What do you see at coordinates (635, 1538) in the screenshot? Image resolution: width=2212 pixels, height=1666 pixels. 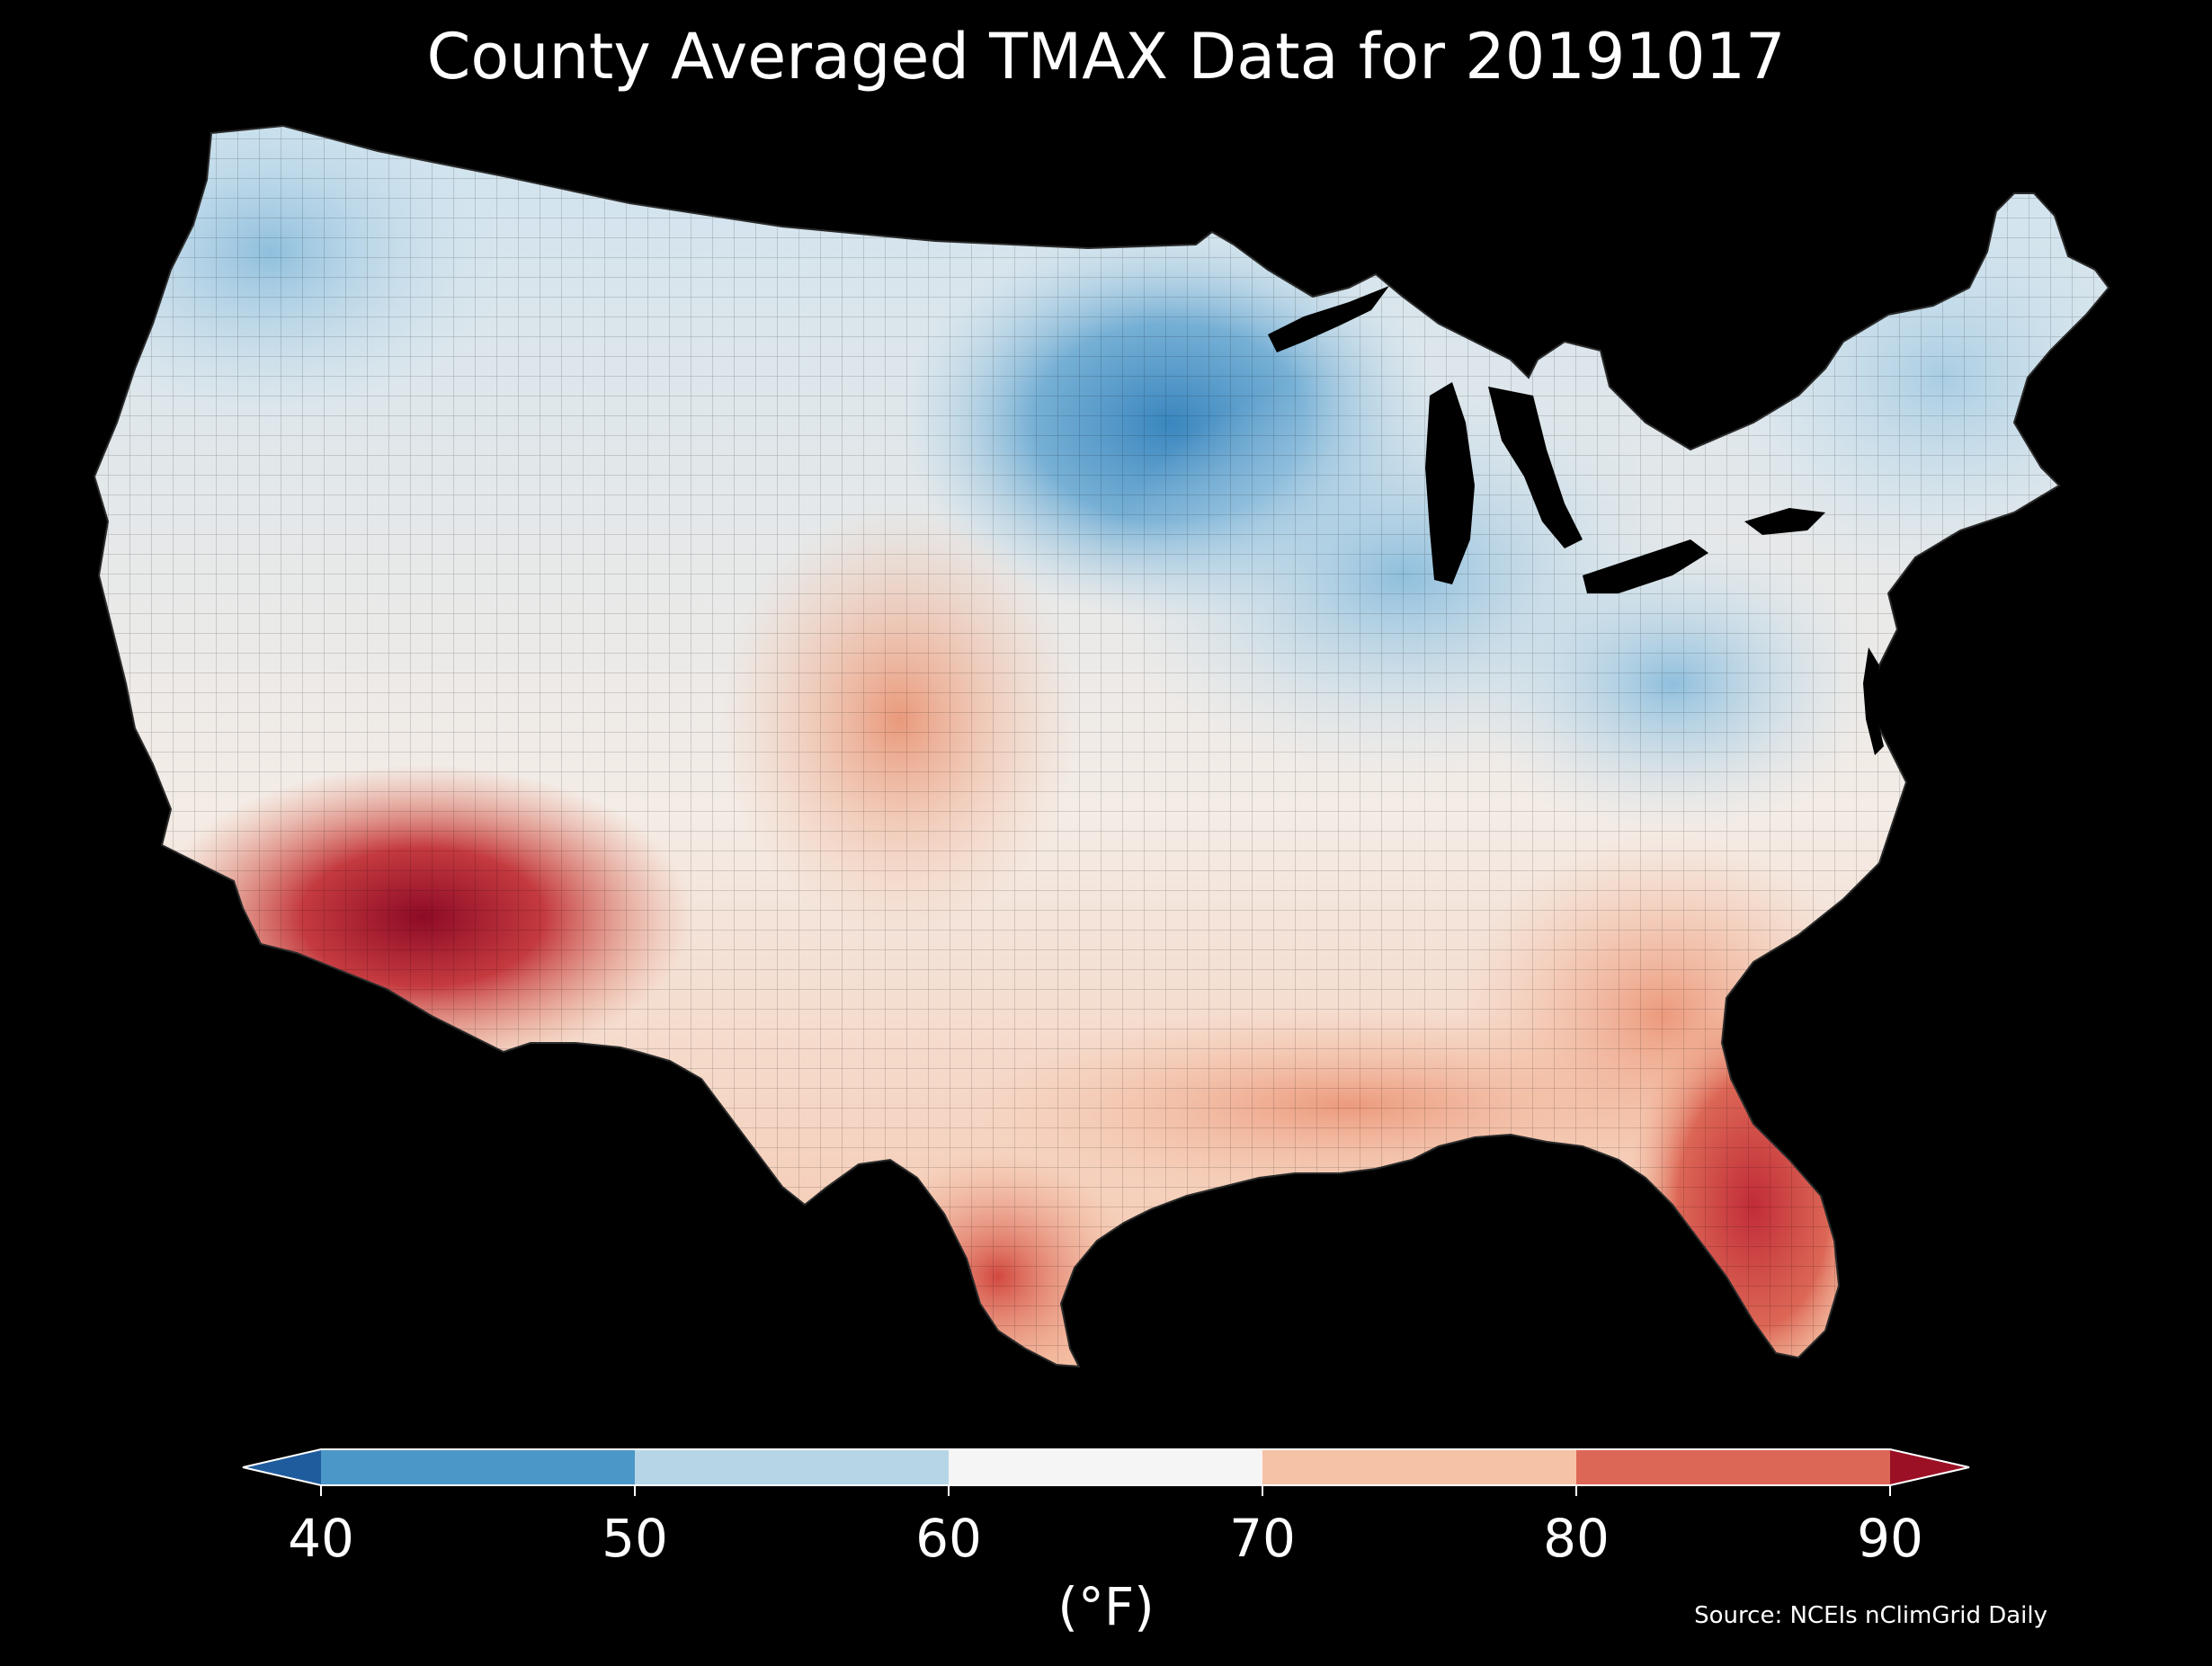 I see `colorbar-tick-label: 50` at bounding box center [635, 1538].